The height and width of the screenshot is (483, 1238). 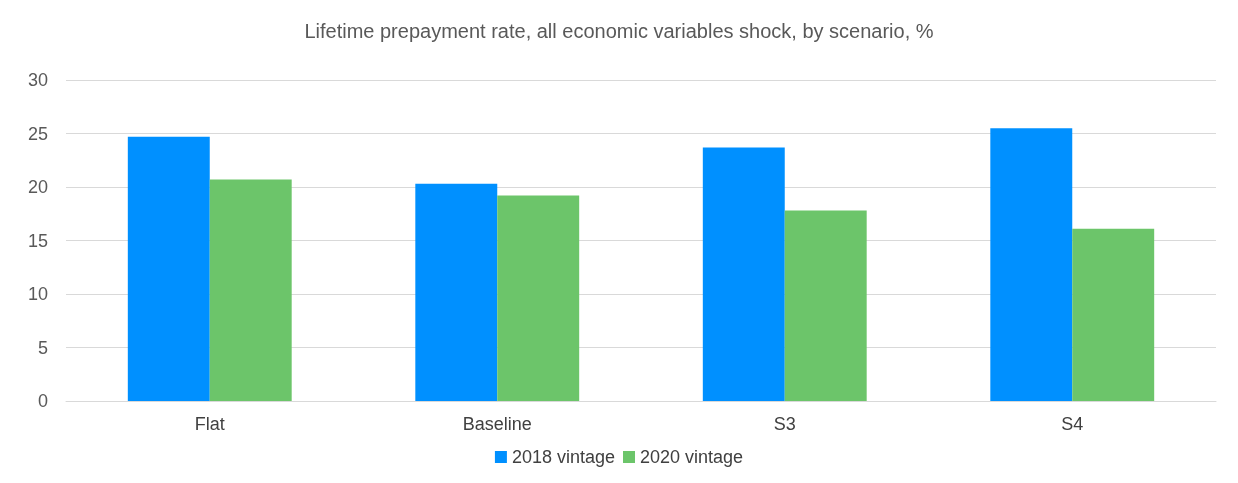 What do you see at coordinates (37, 294) in the screenshot?
I see `y-tick-label: 10` at bounding box center [37, 294].